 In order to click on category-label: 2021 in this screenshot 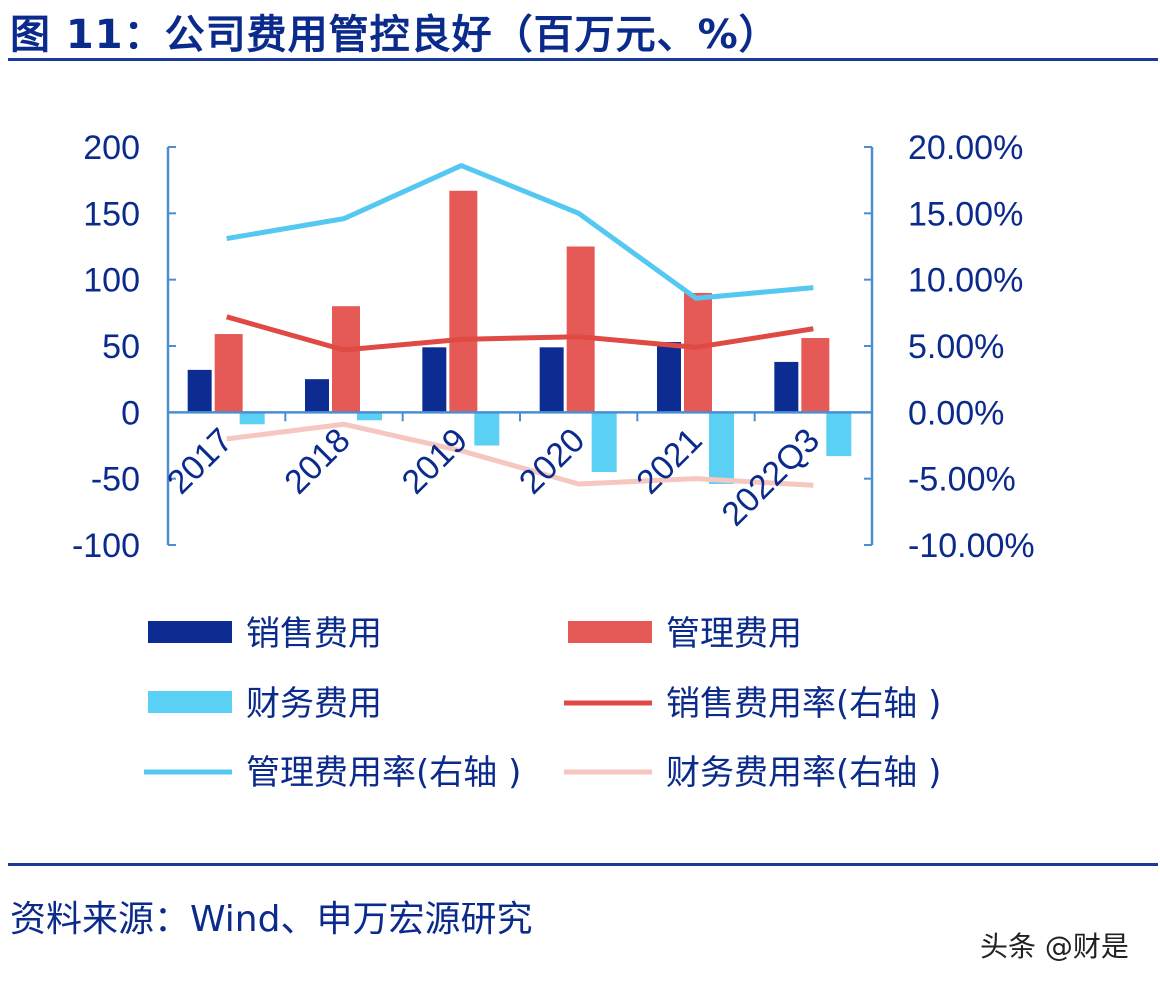, I will do `click(669, 461)`.